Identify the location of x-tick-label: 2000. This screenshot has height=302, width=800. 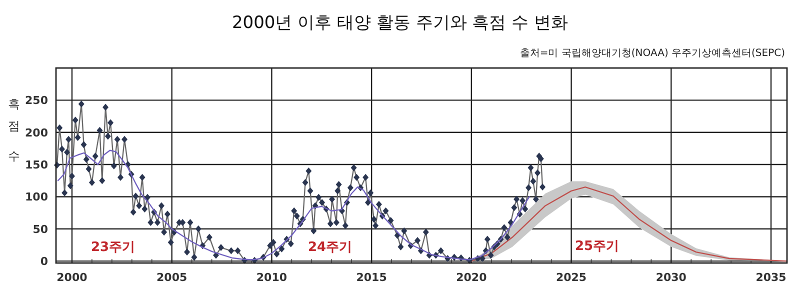
(72, 277).